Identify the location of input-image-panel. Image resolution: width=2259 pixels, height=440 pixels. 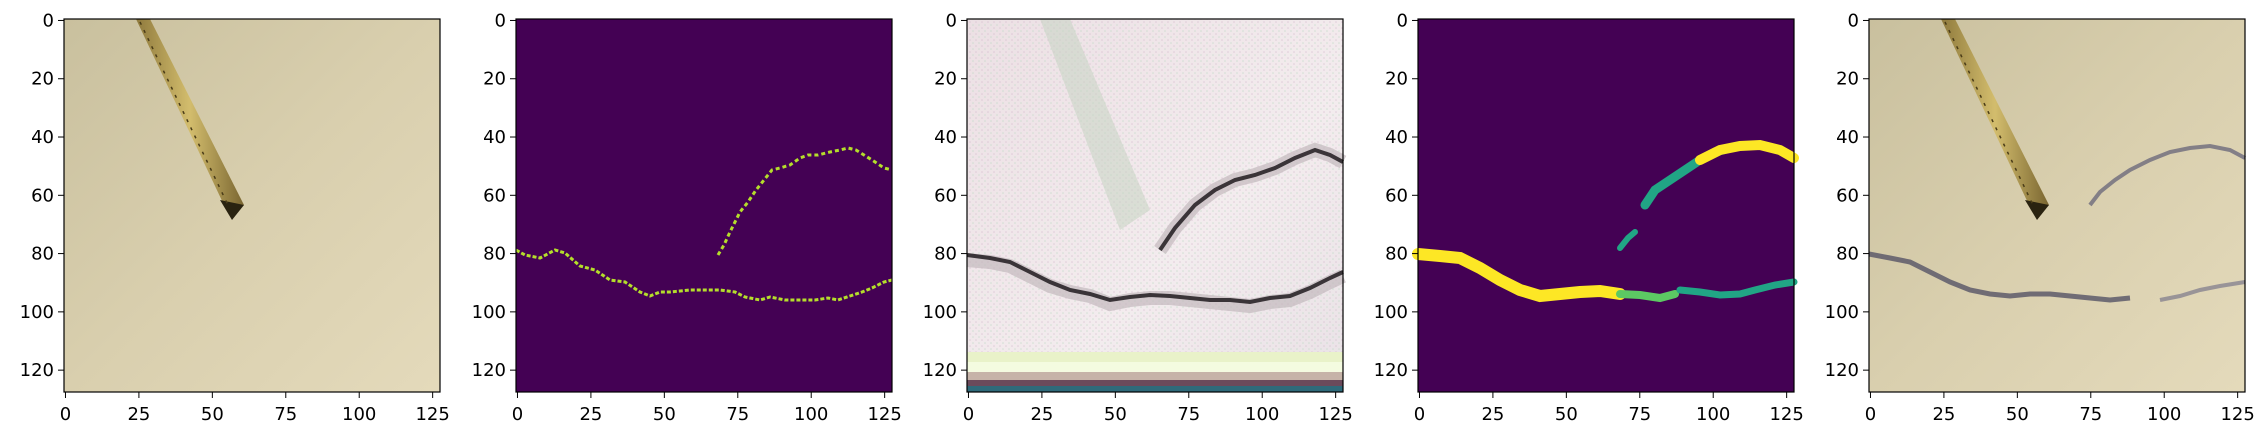
(252, 205).